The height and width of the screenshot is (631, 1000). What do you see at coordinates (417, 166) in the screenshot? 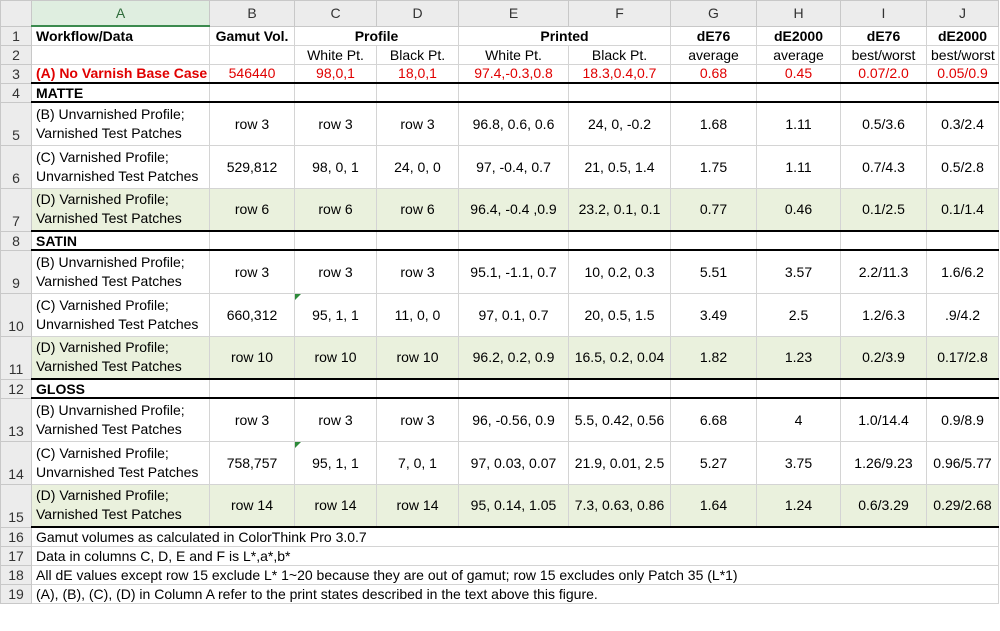
I see `cell: 24, 0, 0` at bounding box center [417, 166].